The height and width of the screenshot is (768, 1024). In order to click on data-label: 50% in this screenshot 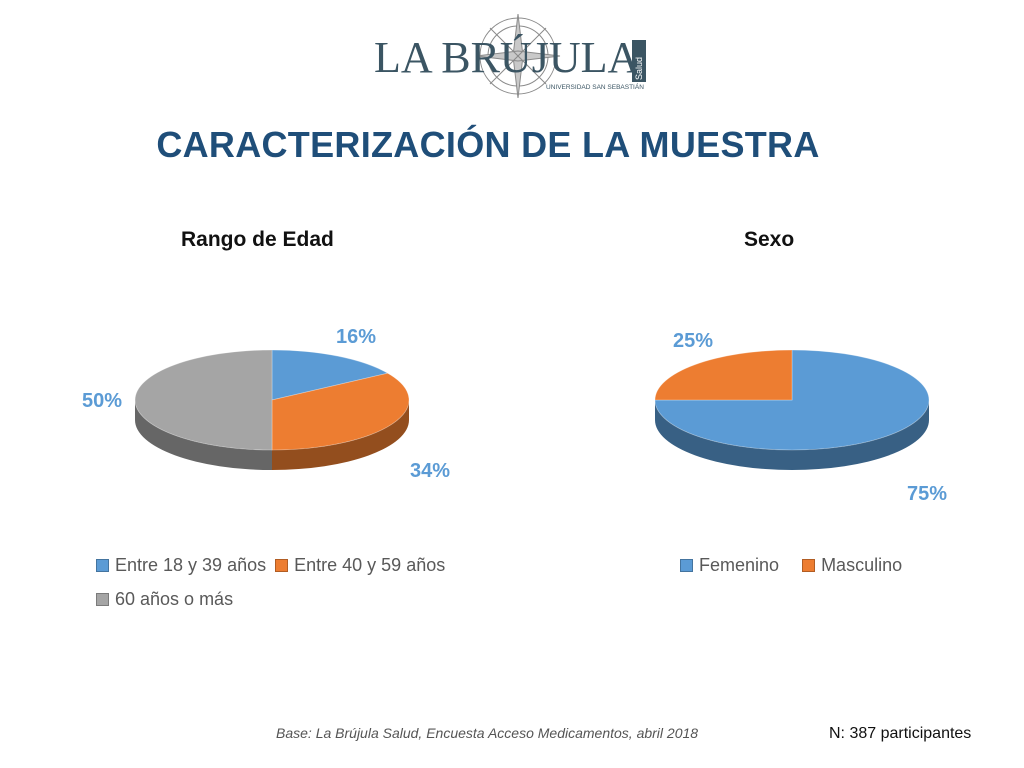, I will do `click(102, 401)`.